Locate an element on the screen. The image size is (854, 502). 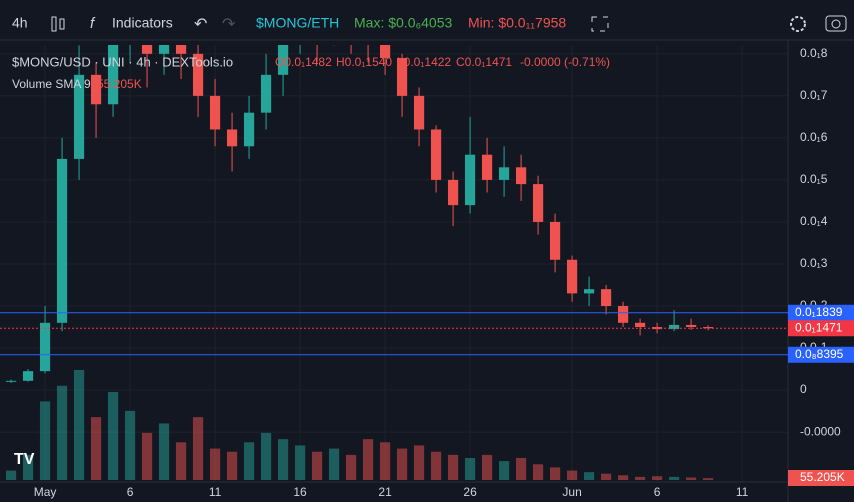
tv-logo: TV is located at coordinates (24, 459).